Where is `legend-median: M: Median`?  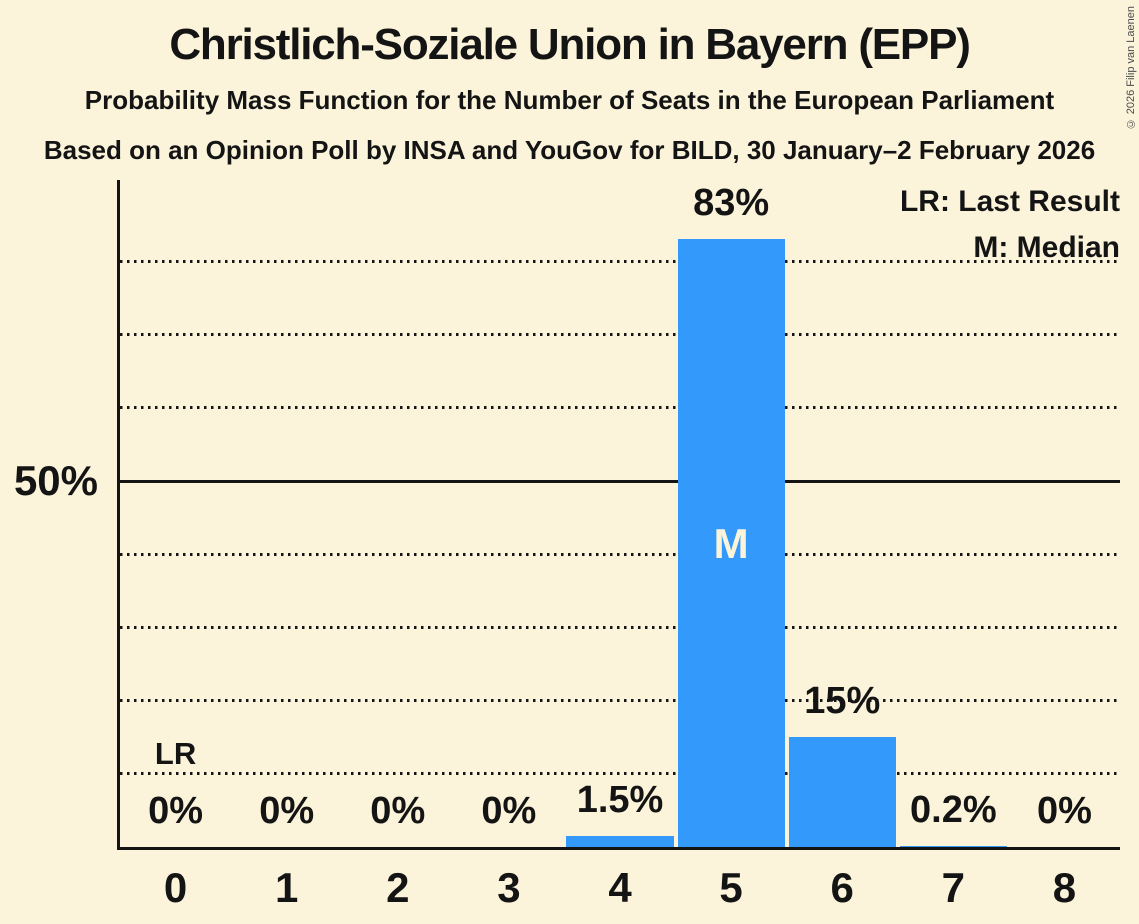
legend-median: M: Median is located at coordinates (1046, 247).